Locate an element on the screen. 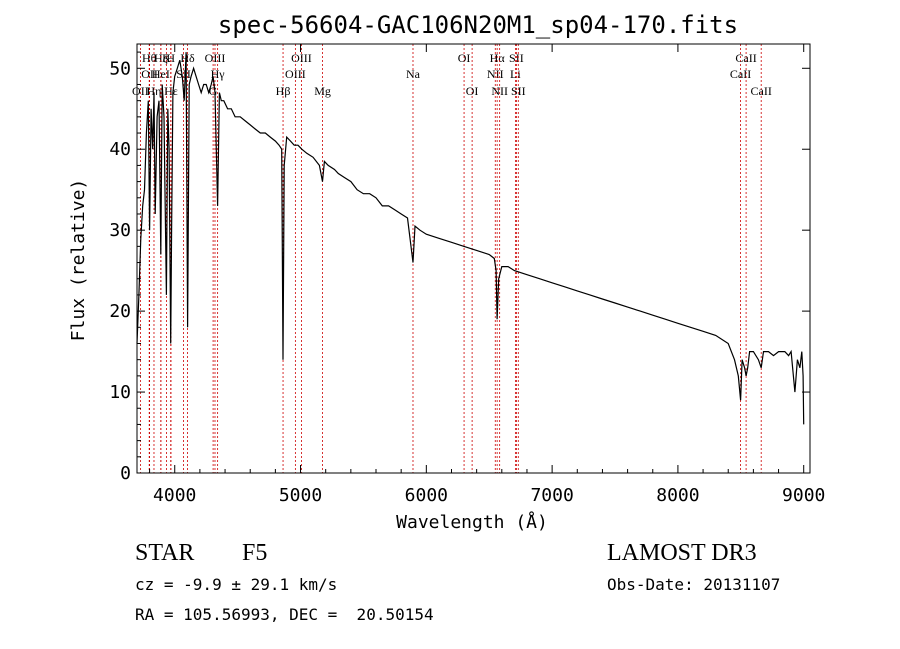  x-tick-label-1: 5000 is located at coordinates (300, 495).